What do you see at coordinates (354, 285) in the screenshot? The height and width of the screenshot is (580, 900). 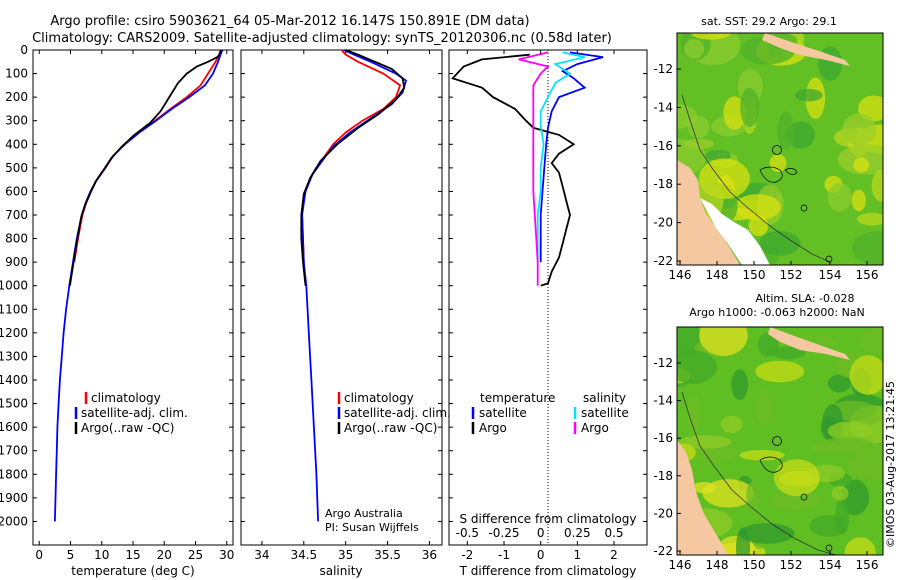 I see `salinity-series-group` at bounding box center [354, 285].